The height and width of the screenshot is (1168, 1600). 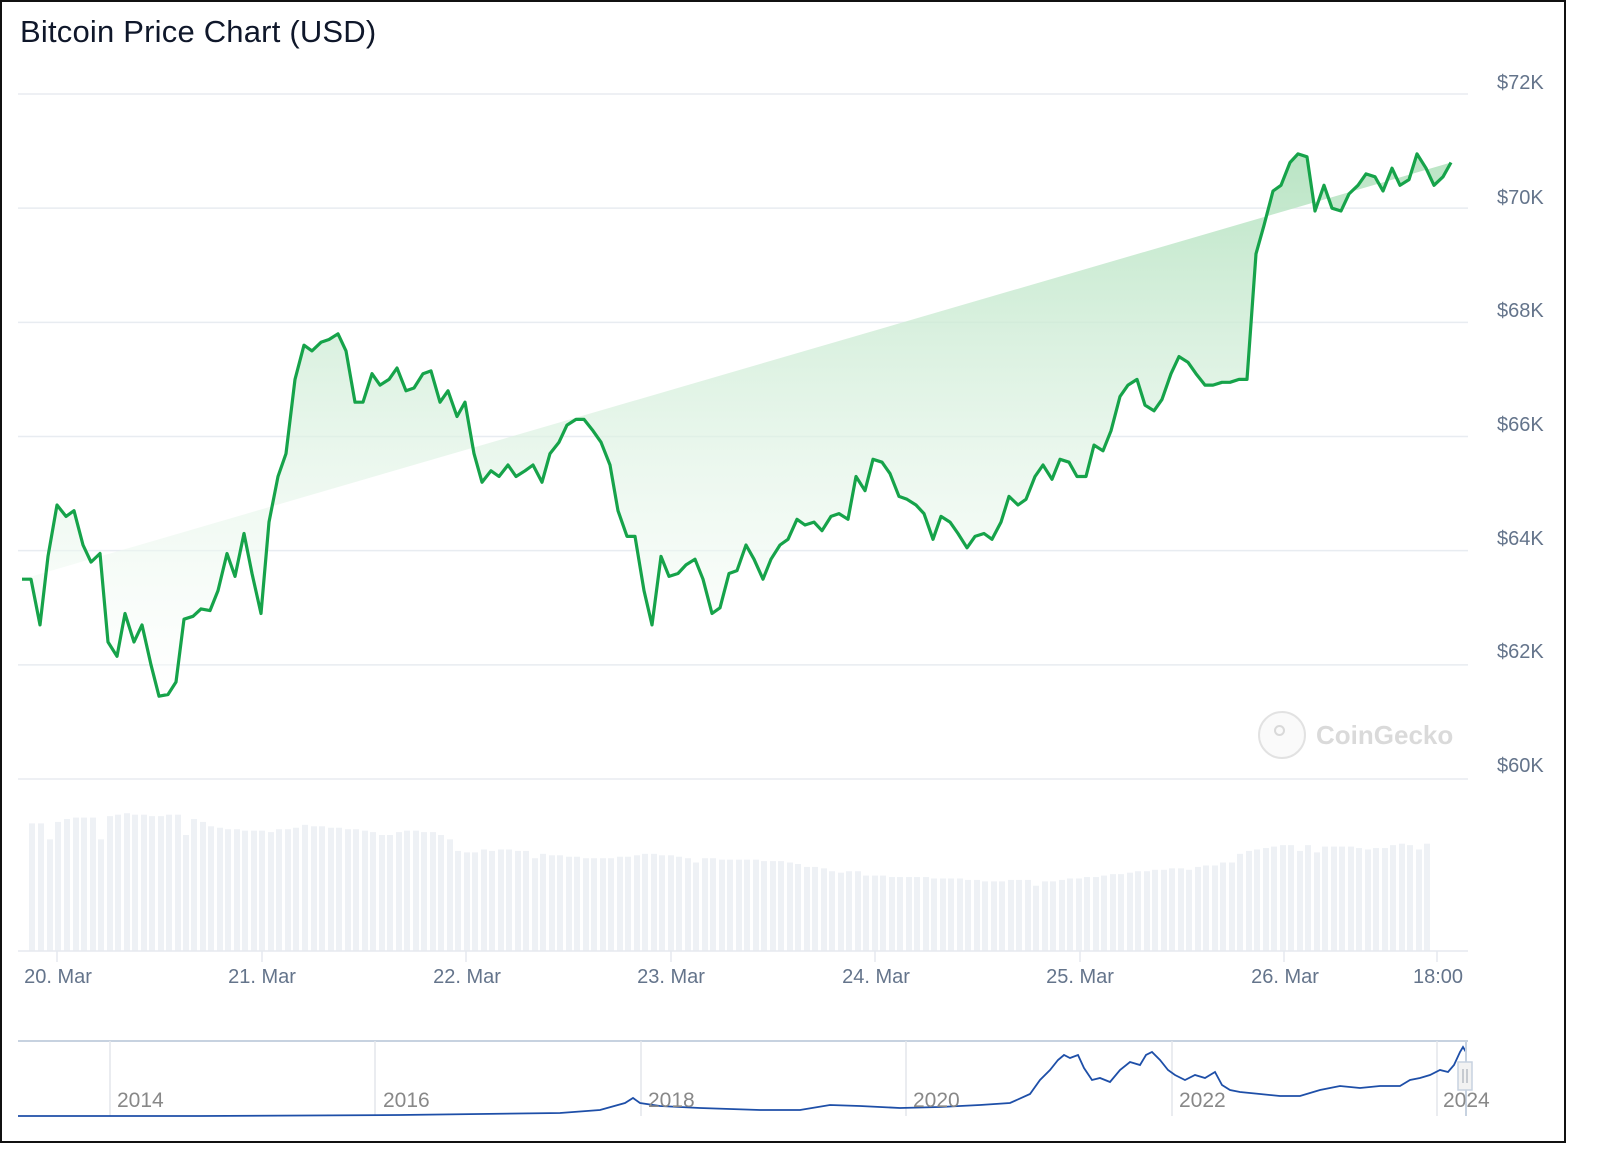 I want to click on navigator-year-label: 2016, so click(x=406, y=1100).